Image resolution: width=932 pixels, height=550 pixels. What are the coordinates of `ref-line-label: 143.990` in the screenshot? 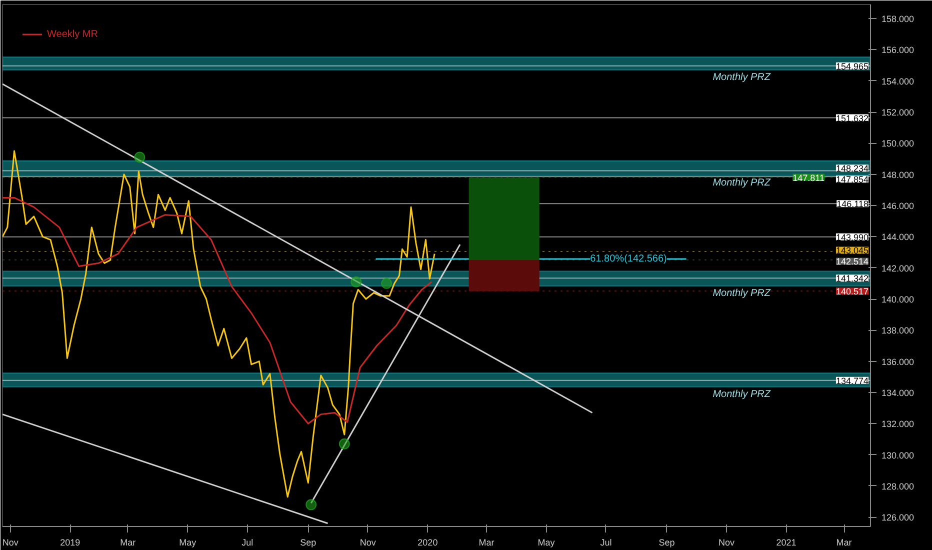 It's located at (852, 237).